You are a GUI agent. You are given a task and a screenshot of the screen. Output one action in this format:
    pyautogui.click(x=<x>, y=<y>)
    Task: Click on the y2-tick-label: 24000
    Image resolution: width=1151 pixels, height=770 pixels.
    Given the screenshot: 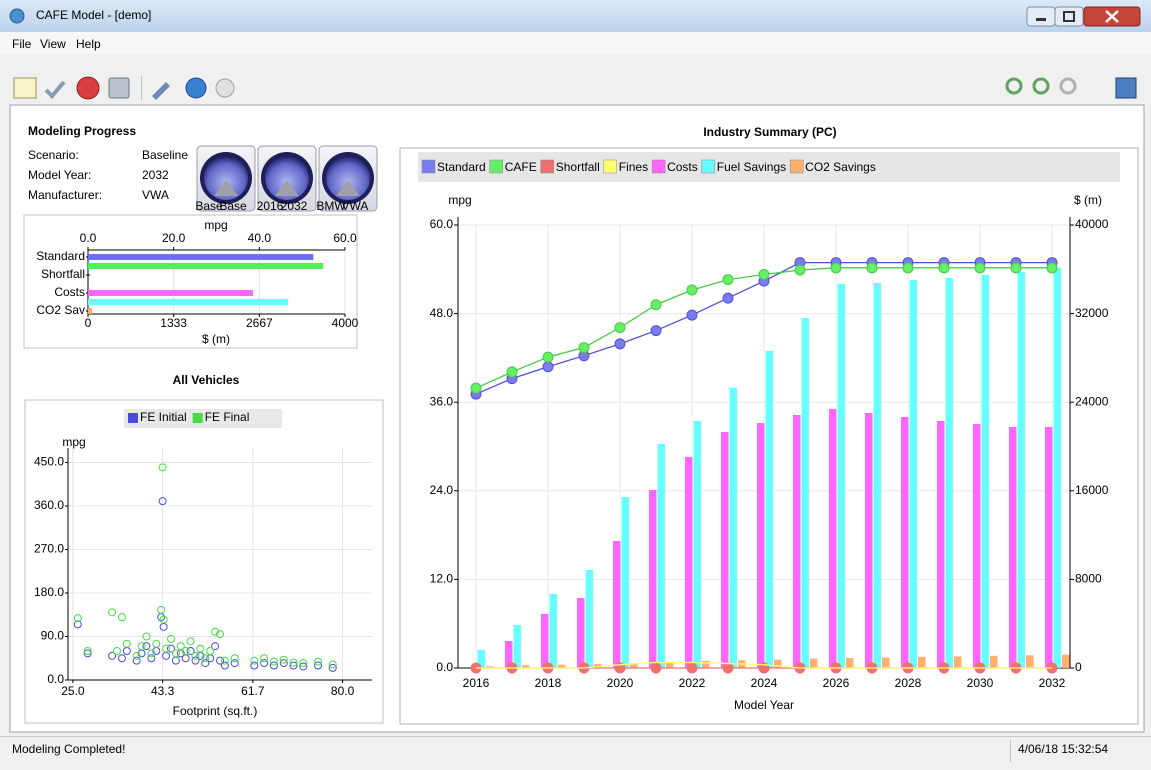 What is the action you would take?
    pyautogui.click(x=1092, y=401)
    